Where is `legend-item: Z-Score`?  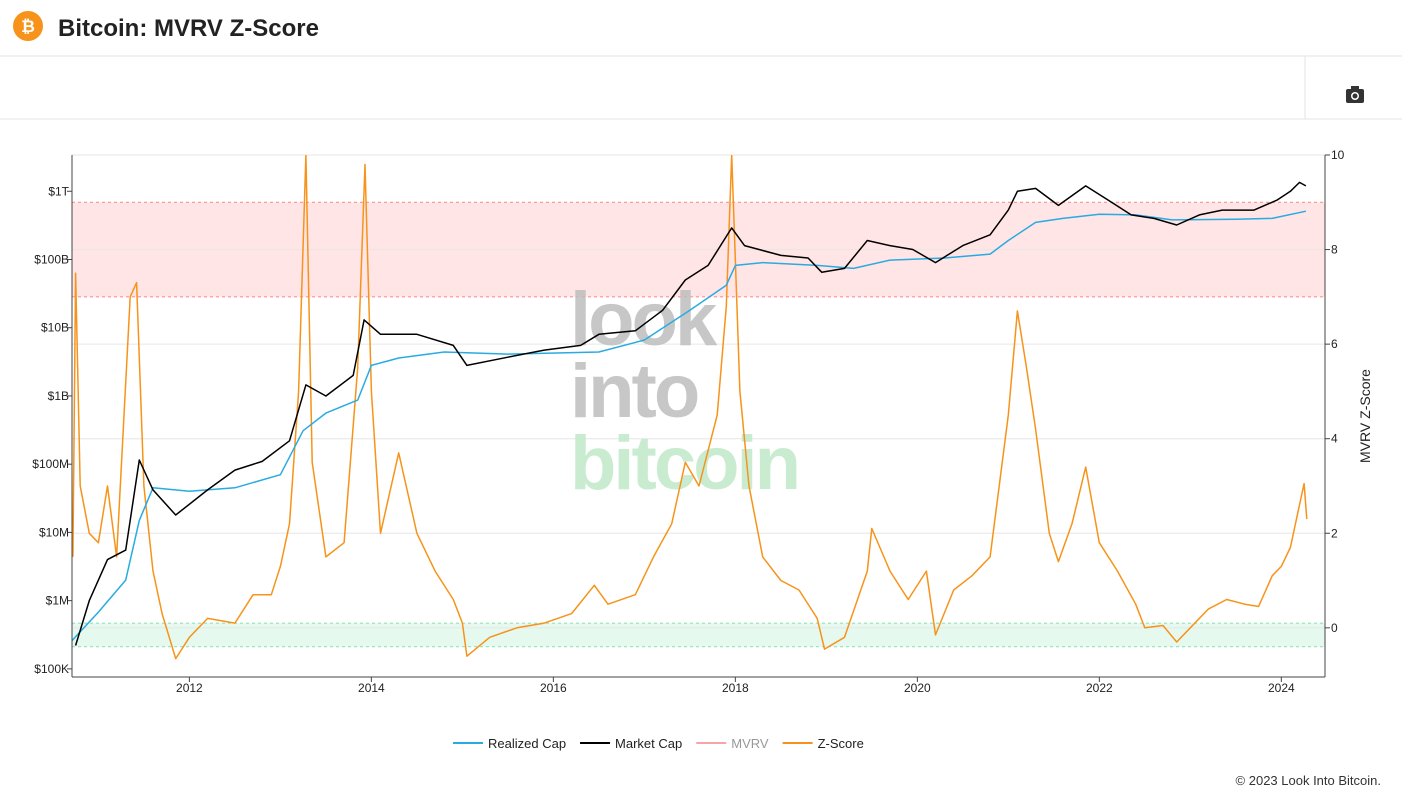
legend-item: Z-Score is located at coordinates (823, 743).